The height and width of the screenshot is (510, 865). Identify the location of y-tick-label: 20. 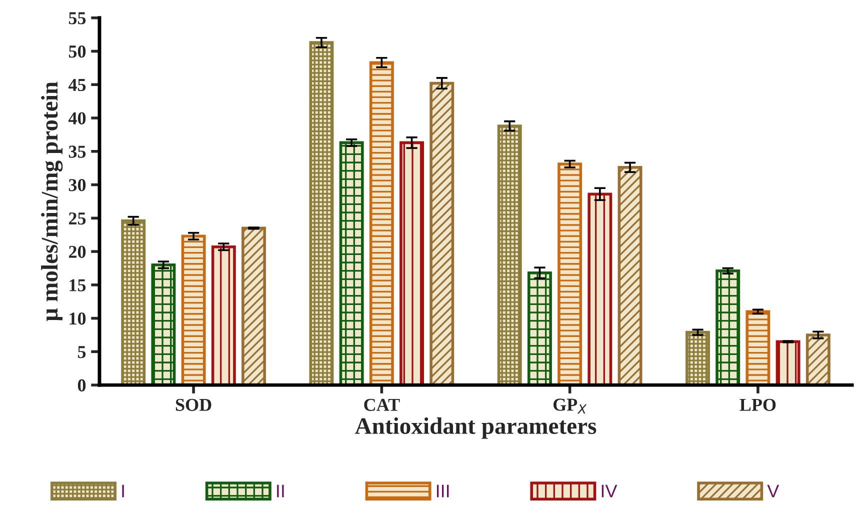
(77, 252).